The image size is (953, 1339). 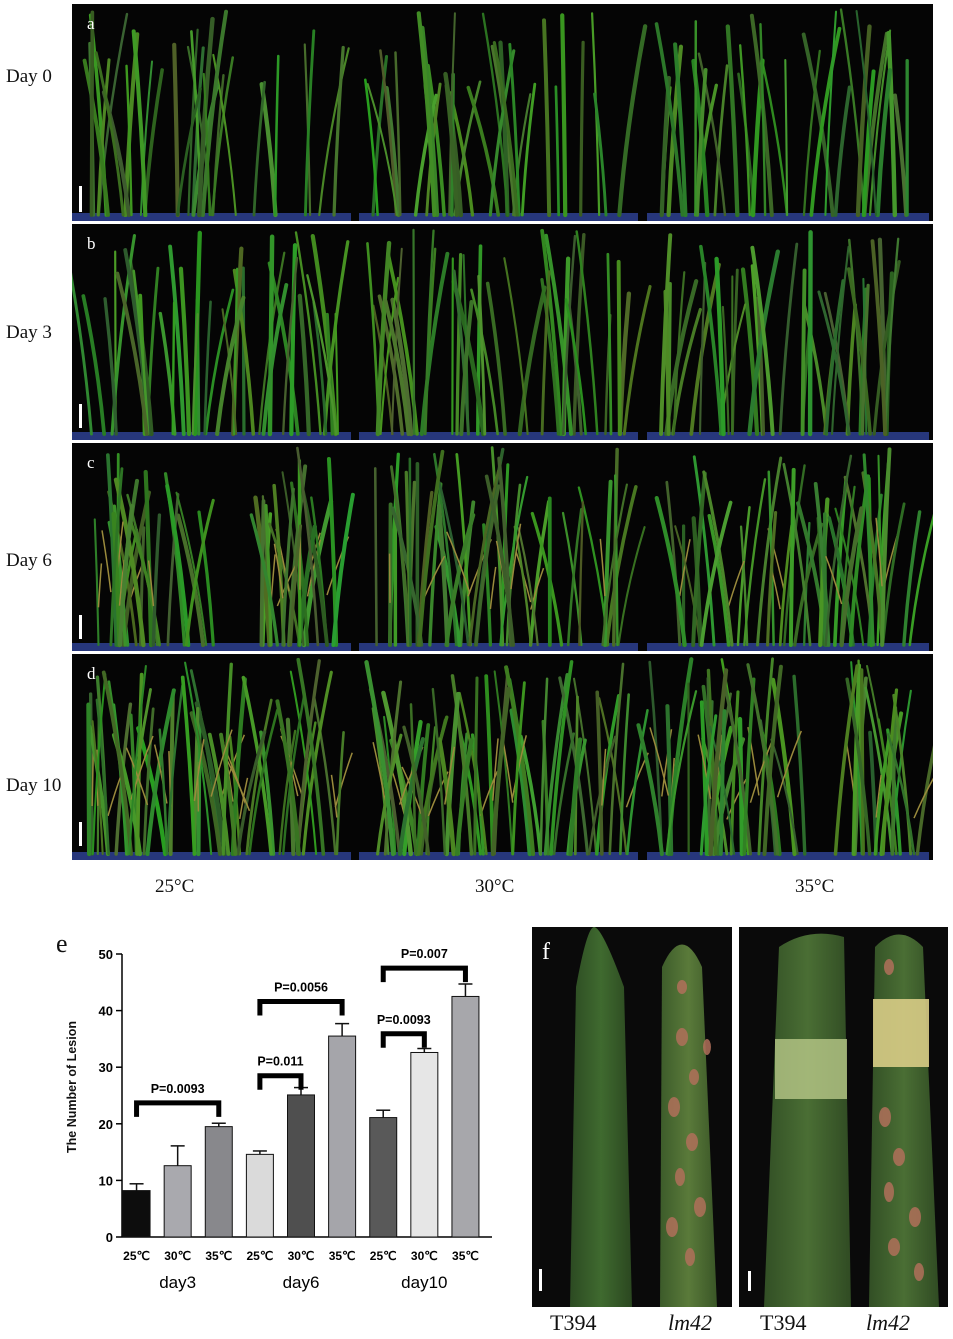 What do you see at coordinates (106, 1124) in the screenshot?
I see `y-tick-label: 20` at bounding box center [106, 1124].